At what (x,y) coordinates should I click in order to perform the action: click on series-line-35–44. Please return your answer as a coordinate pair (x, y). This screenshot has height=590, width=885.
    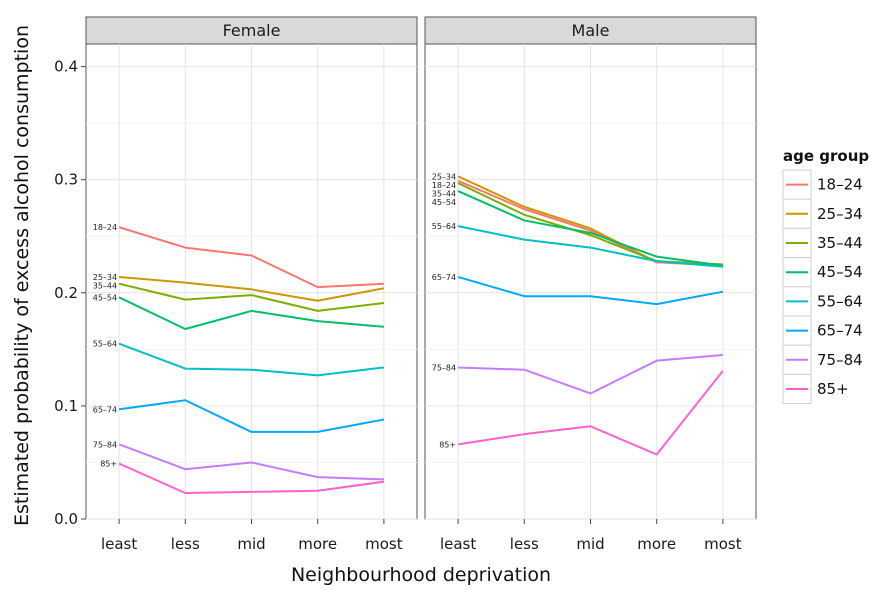
    Looking at the image, I should click on (251, 297).